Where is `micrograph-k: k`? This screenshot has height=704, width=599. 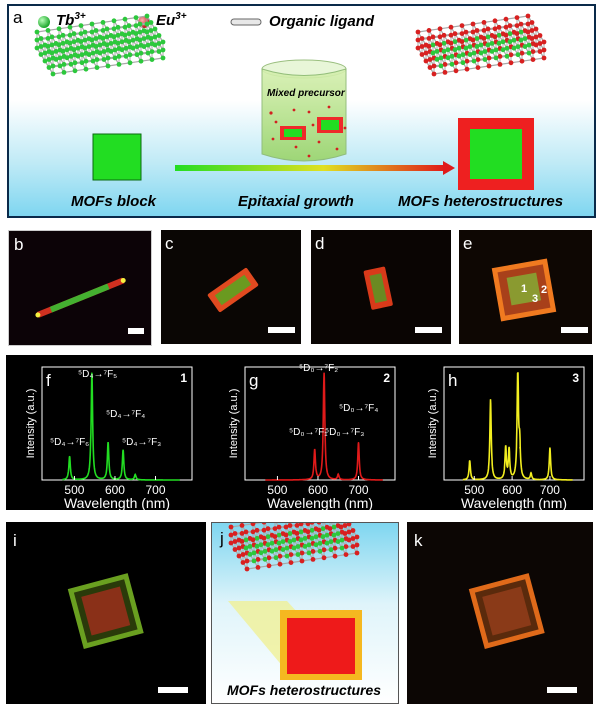 micrograph-k: k is located at coordinates (500, 613).